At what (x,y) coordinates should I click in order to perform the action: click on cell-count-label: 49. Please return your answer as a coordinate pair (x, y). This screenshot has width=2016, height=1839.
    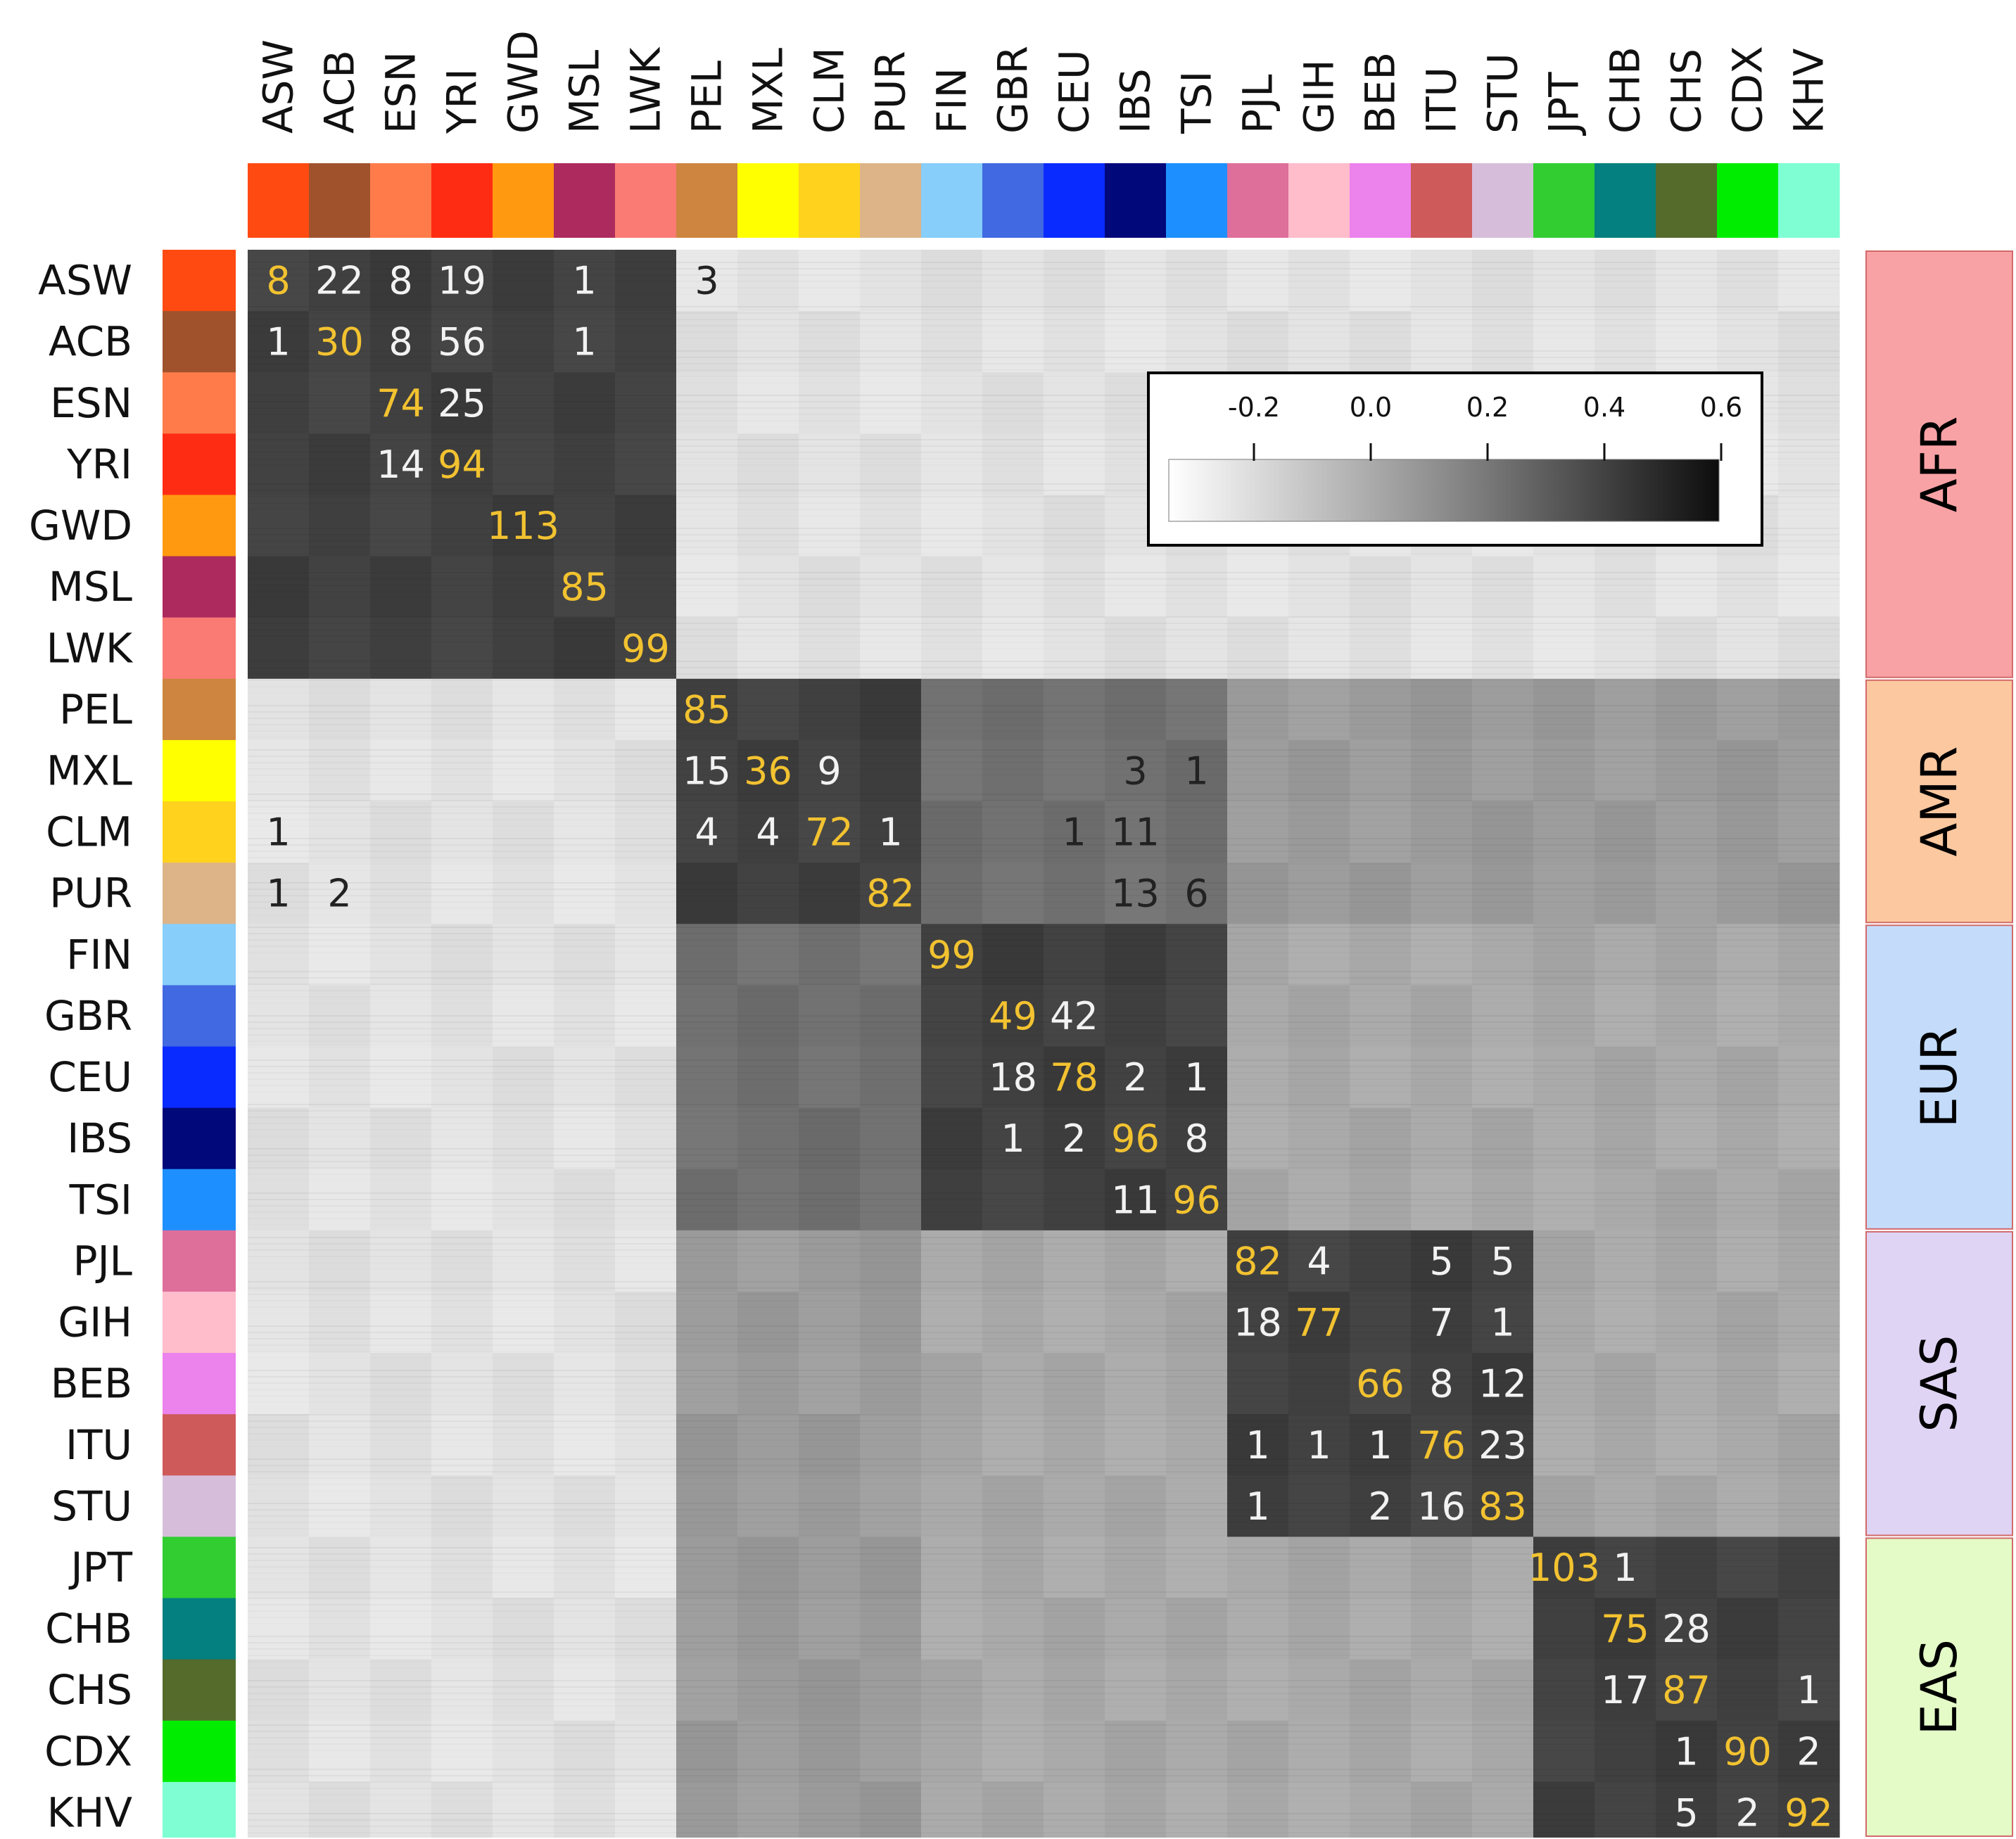
    Looking at the image, I should click on (1013, 1016).